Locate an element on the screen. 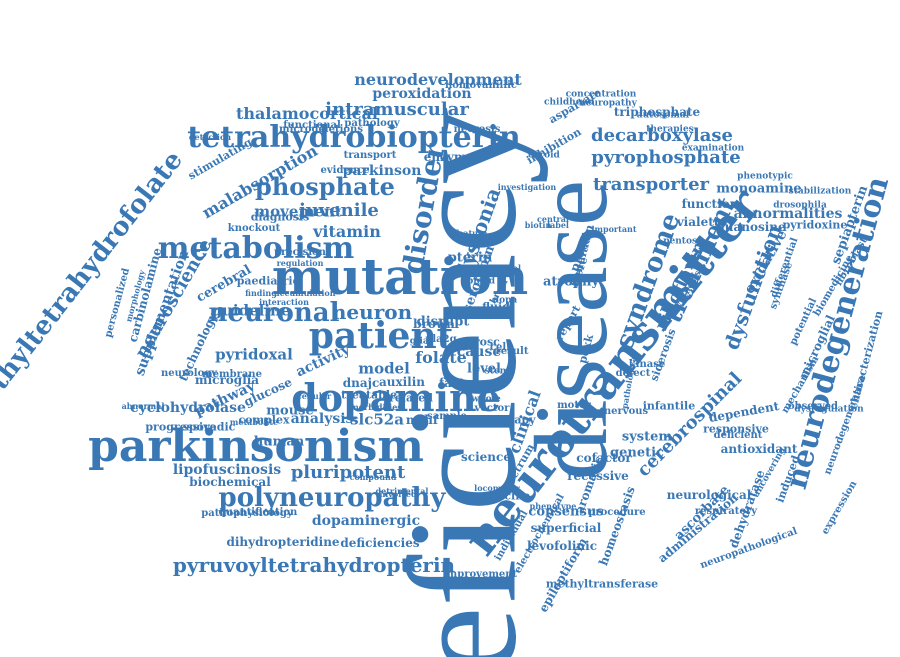 This screenshot has height=657, width=900. word-superficial: superficial is located at coordinates (566, 528).